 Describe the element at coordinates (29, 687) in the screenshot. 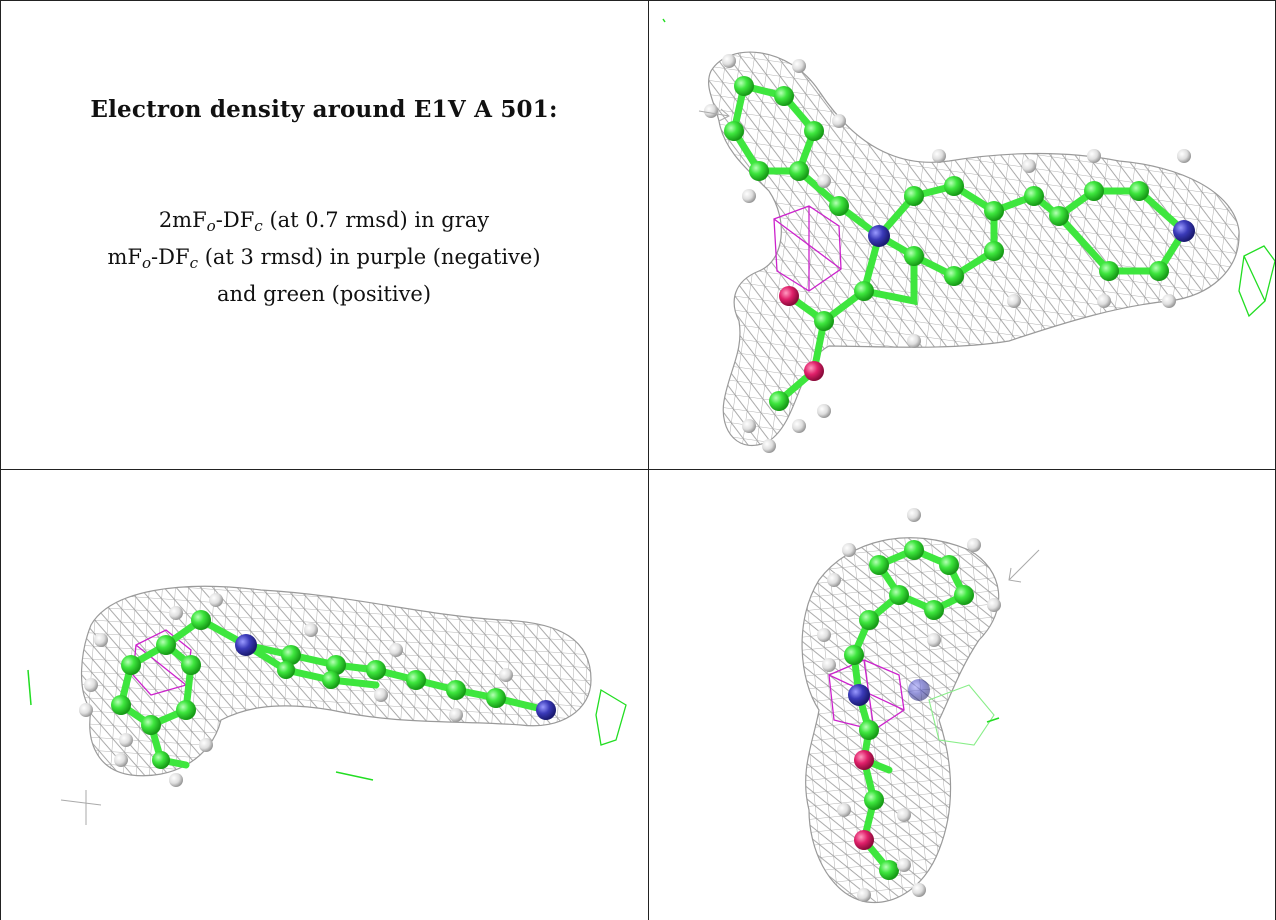

I see `density-mesh-positive-edge` at that location.